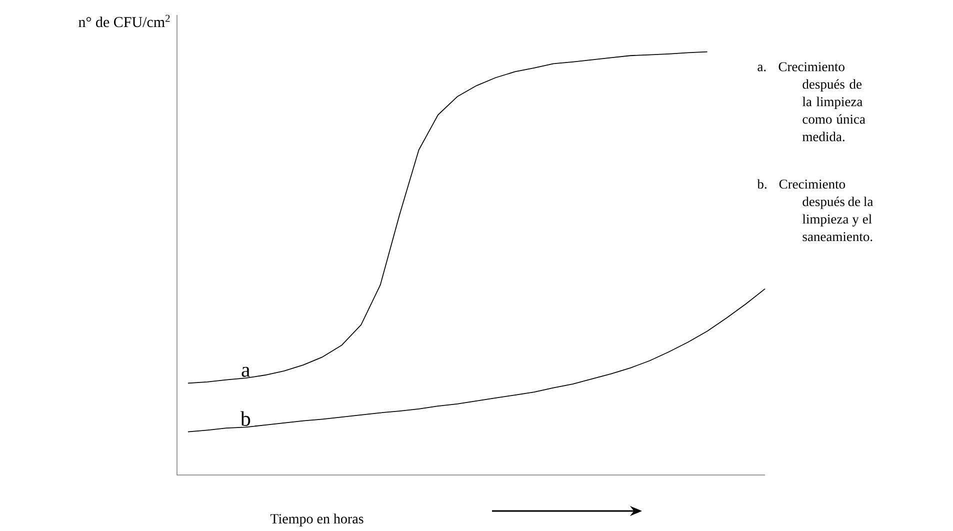 This screenshot has width=953, height=531. What do you see at coordinates (815, 210) in the screenshot?
I see `annotation: b. Crecimiento después de la limpieza y el saneamiento.` at bounding box center [815, 210].